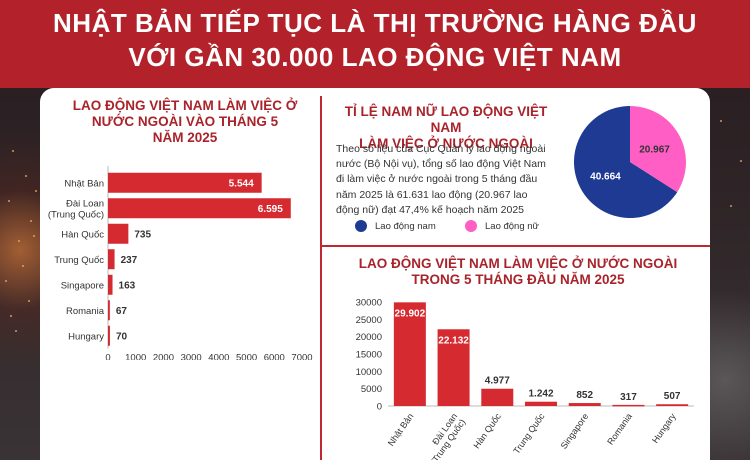 The height and width of the screenshot is (460, 750). I want to click on vbar-title-line: TRONG 5 THÁNG ĐẦU NĂM 2025, so click(518, 279).